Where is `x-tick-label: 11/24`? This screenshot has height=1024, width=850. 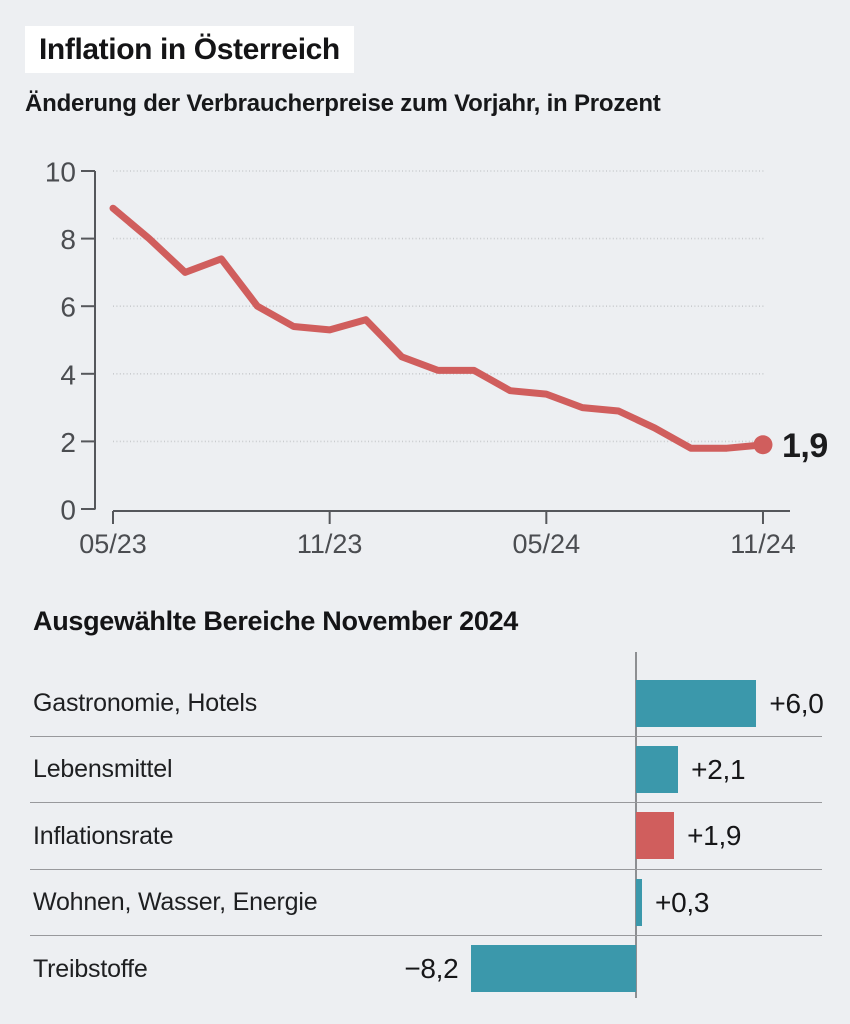
x-tick-label: 11/24 is located at coordinates (763, 544).